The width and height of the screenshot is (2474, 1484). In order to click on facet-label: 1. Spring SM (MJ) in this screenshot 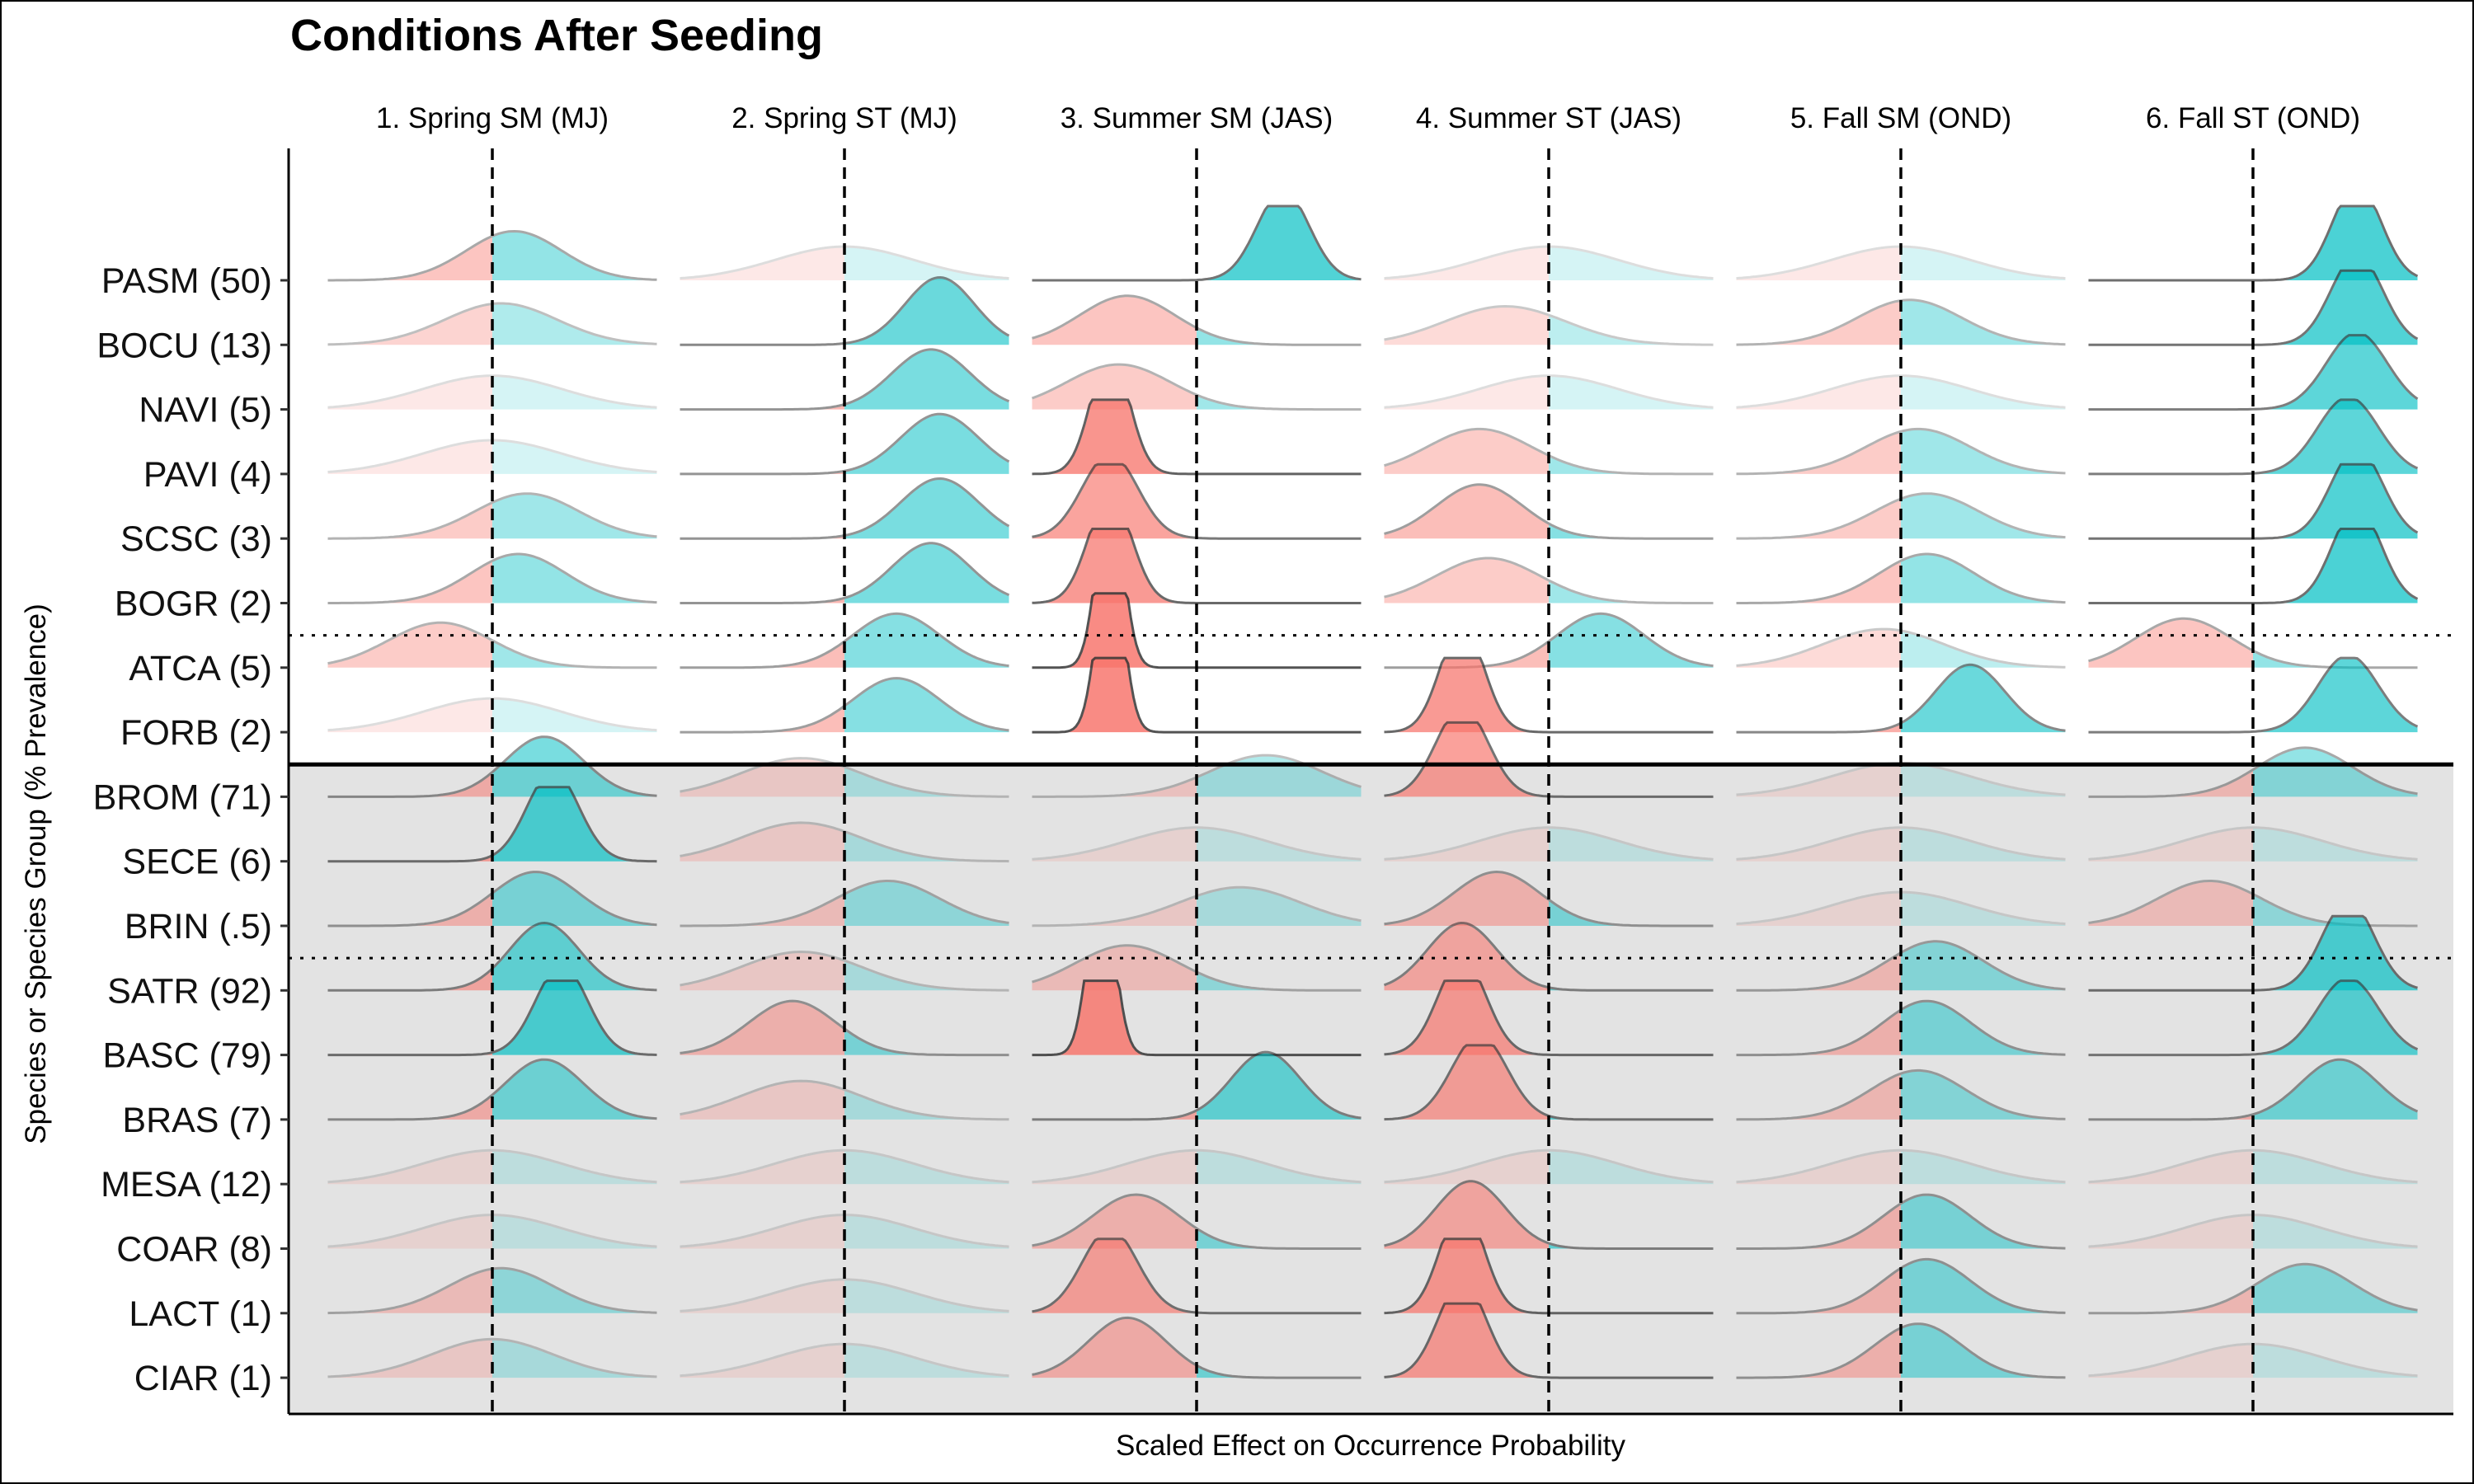, I will do `click(492, 118)`.